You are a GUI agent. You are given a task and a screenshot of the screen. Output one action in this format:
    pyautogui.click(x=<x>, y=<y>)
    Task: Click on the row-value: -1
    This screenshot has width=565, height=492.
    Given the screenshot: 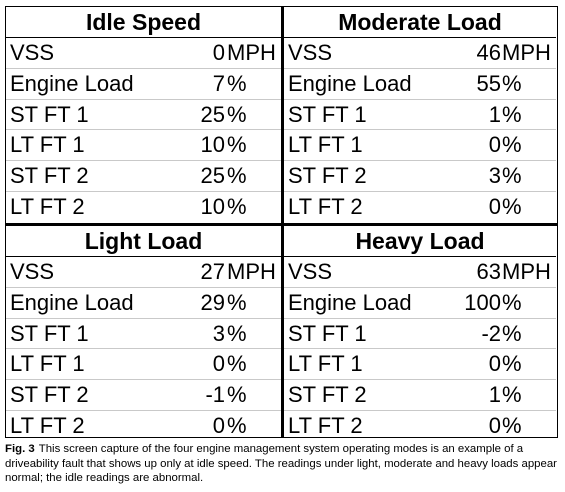 What is the action you would take?
    pyautogui.click(x=215, y=395)
    